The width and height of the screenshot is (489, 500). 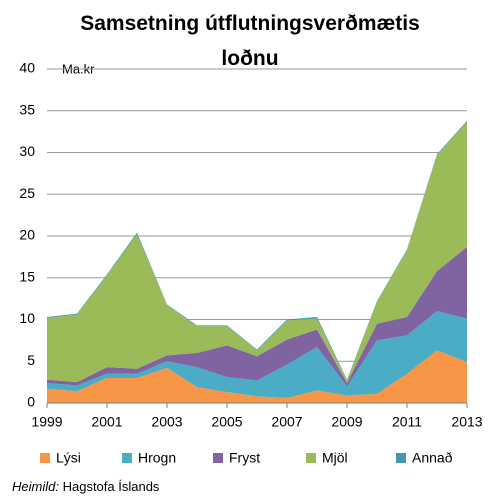 I want to click on x-tick-label: 2013, so click(x=466, y=422).